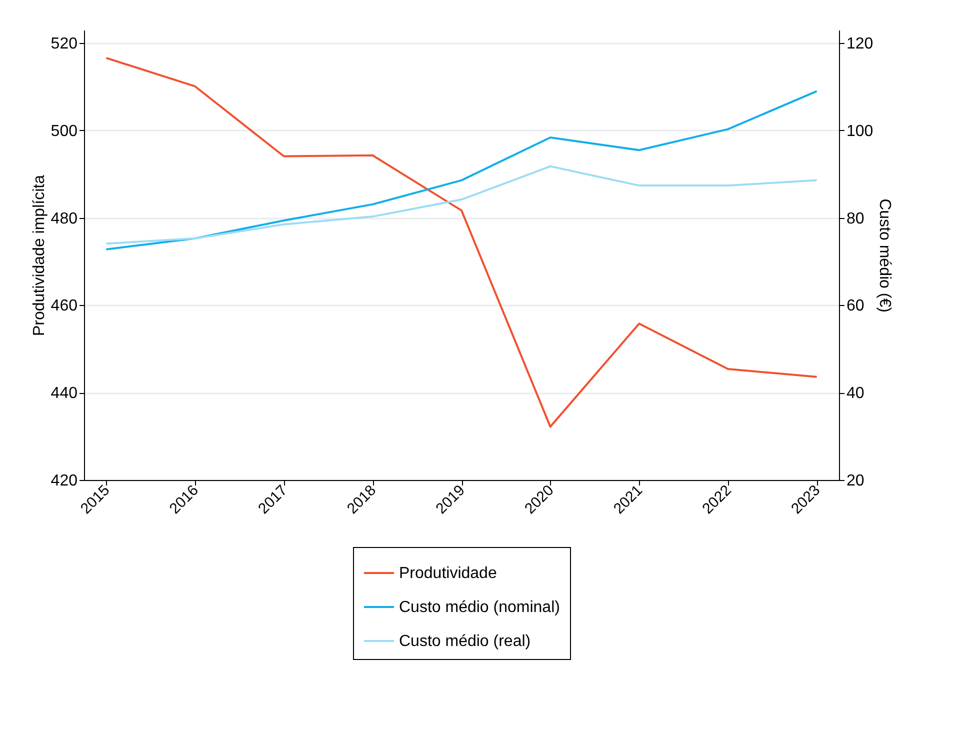 The image size is (980, 729). I want to click on y-axis-title: Produtividade implícita, so click(39, 255).